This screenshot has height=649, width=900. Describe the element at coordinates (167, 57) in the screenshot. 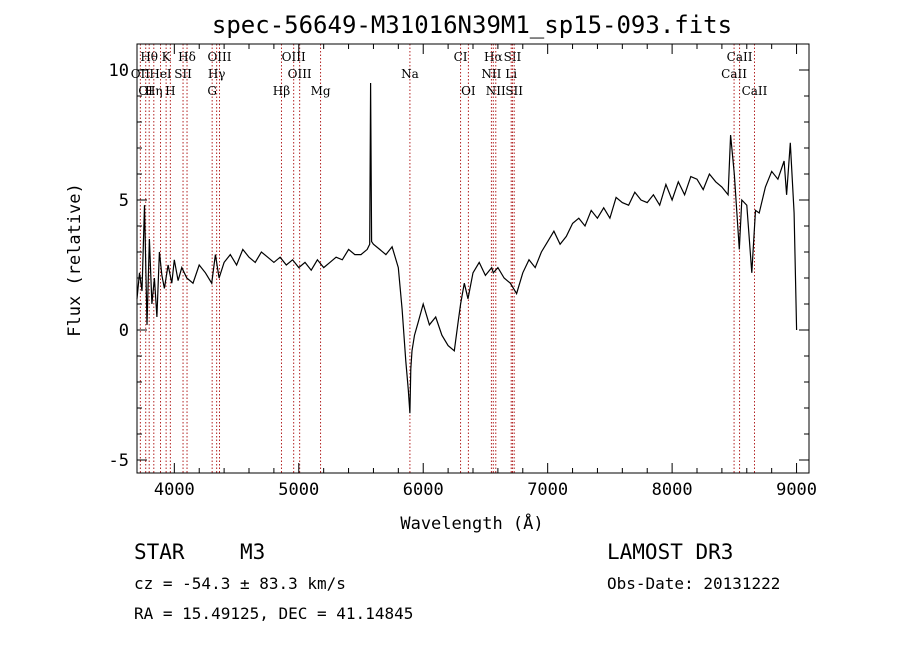

I see `line-marker-label: K` at that location.